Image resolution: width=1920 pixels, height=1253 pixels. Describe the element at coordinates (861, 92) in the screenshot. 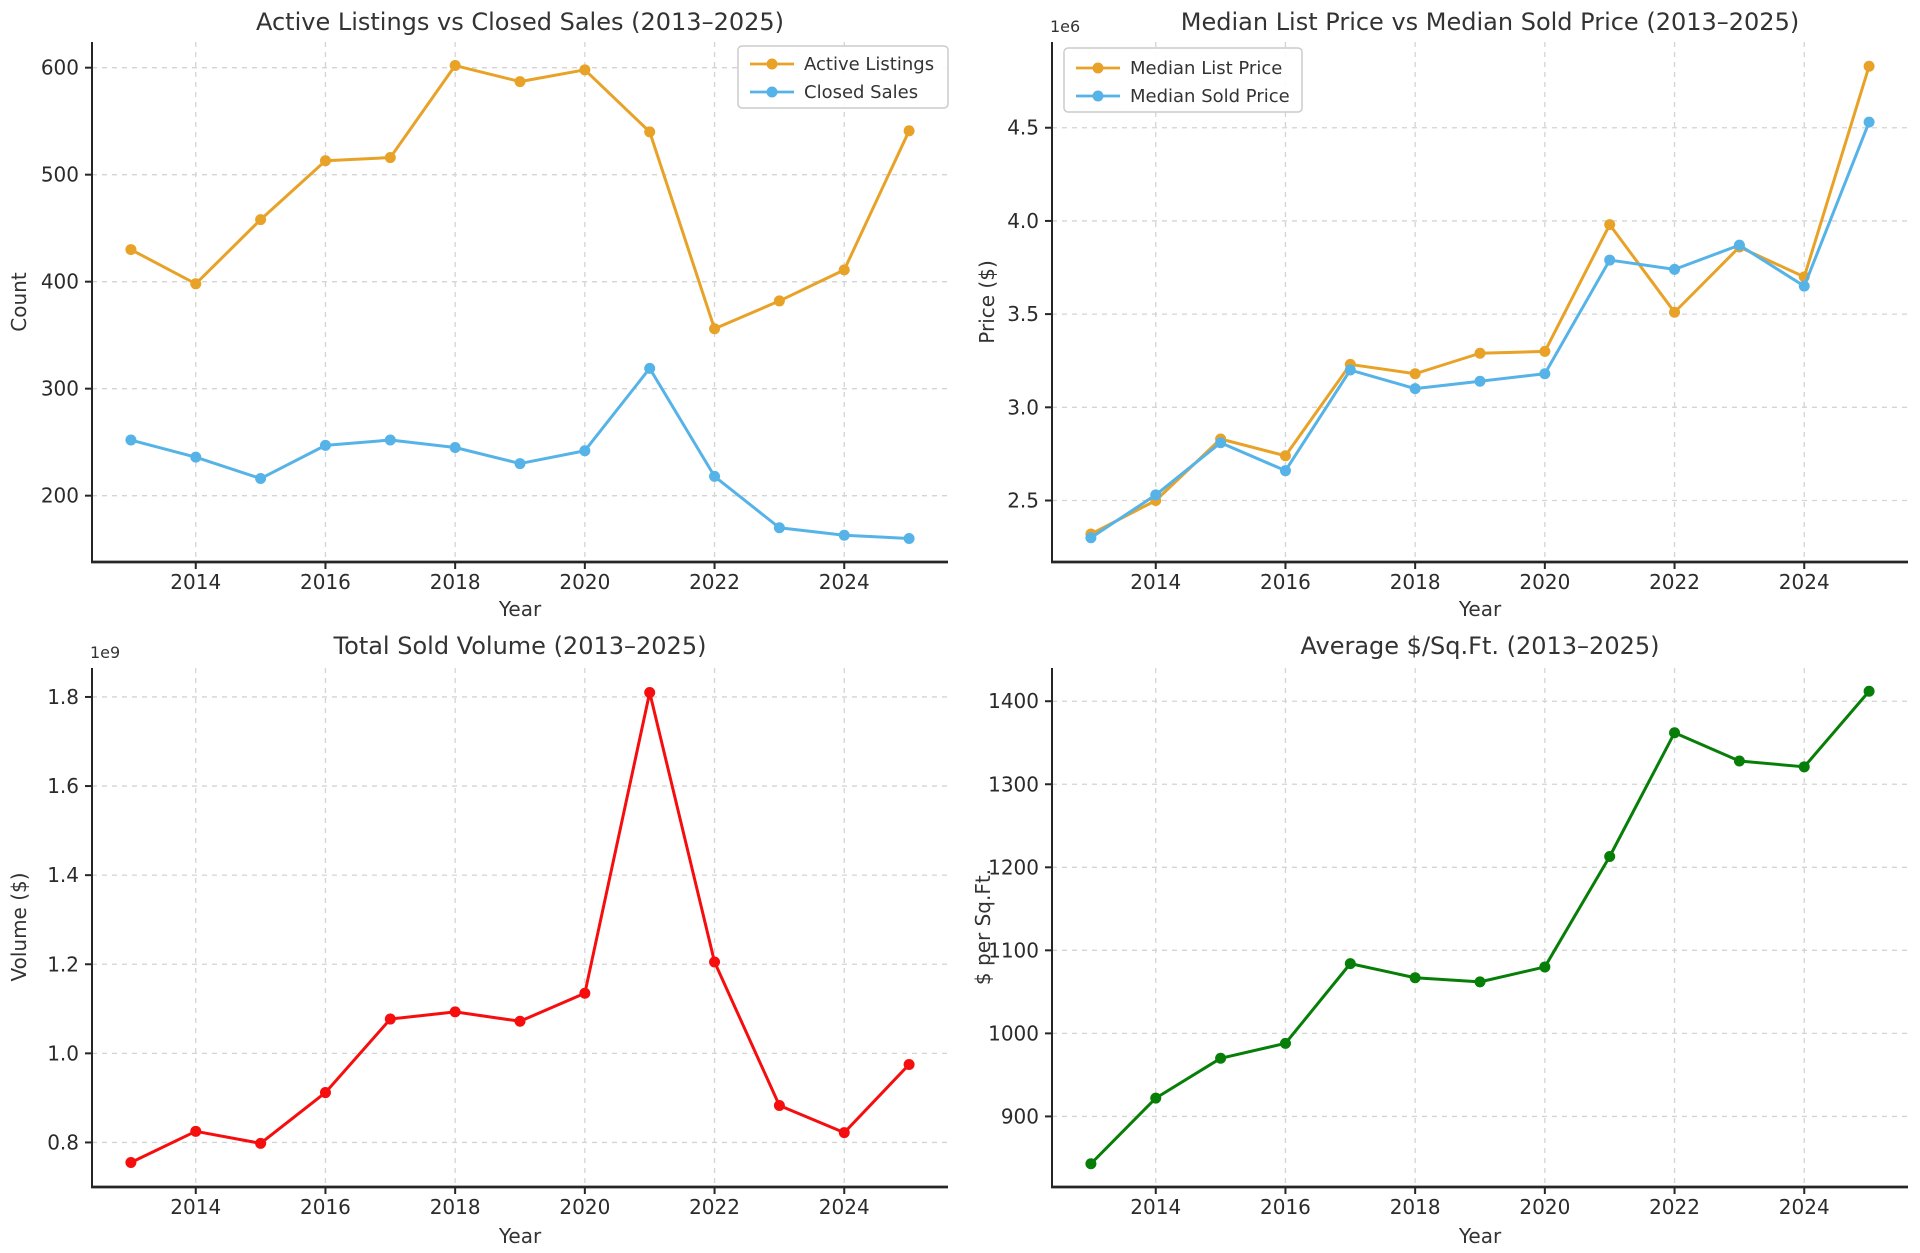

I see `legend-label: Closed Sales` at that location.